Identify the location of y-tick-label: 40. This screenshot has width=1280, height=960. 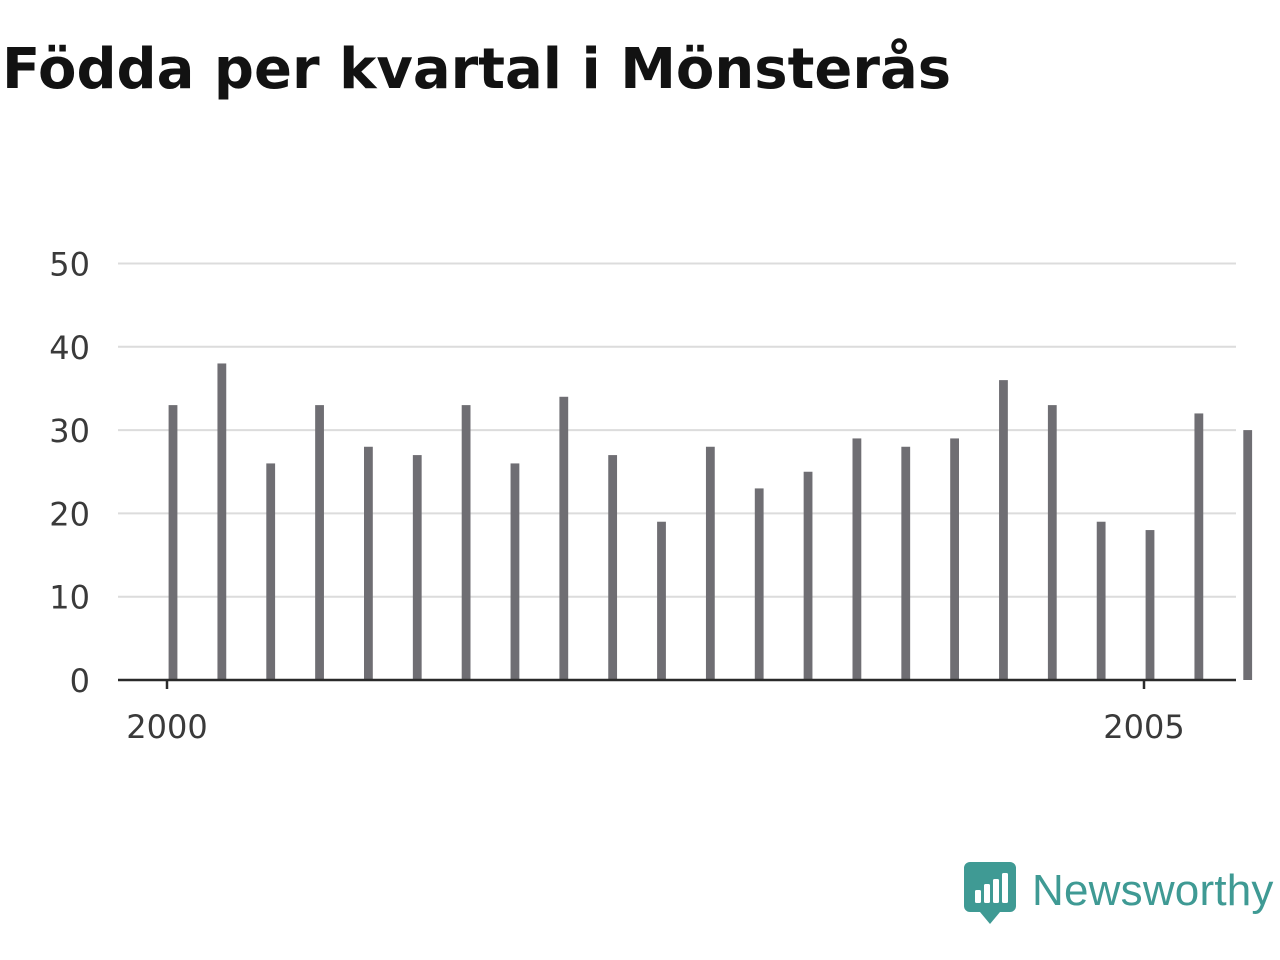
(69, 348).